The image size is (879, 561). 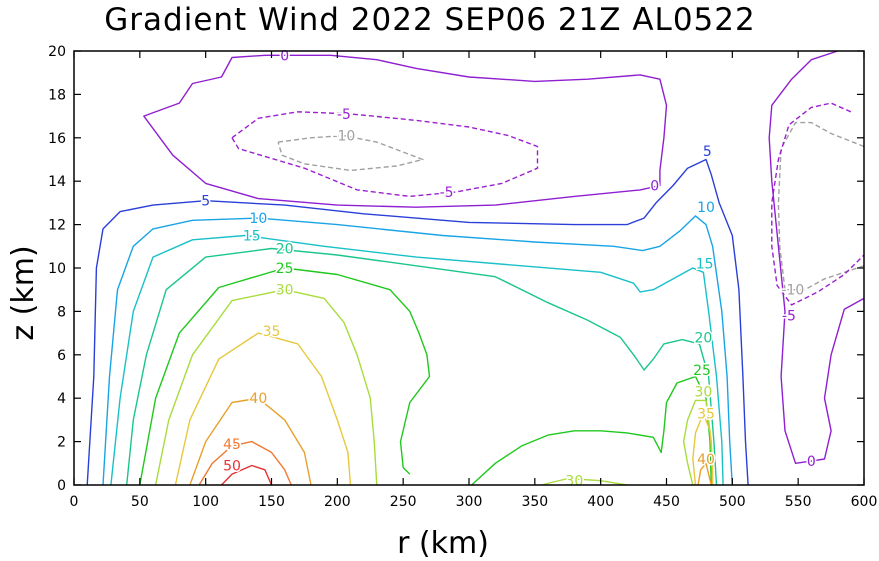 What do you see at coordinates (205, 502) in the screenshot?
I see `x-tick-label: 100` at bounding box center [205, 502].